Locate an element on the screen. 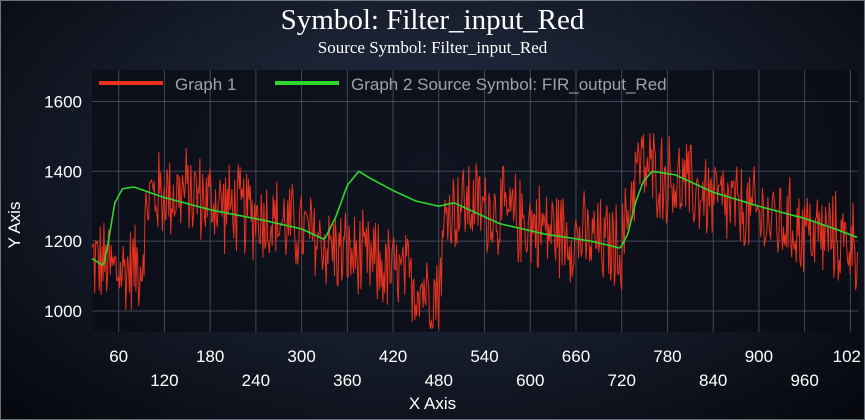  chart-title: Symbol: Filter_input_Red is located at coordinates (432, 20).